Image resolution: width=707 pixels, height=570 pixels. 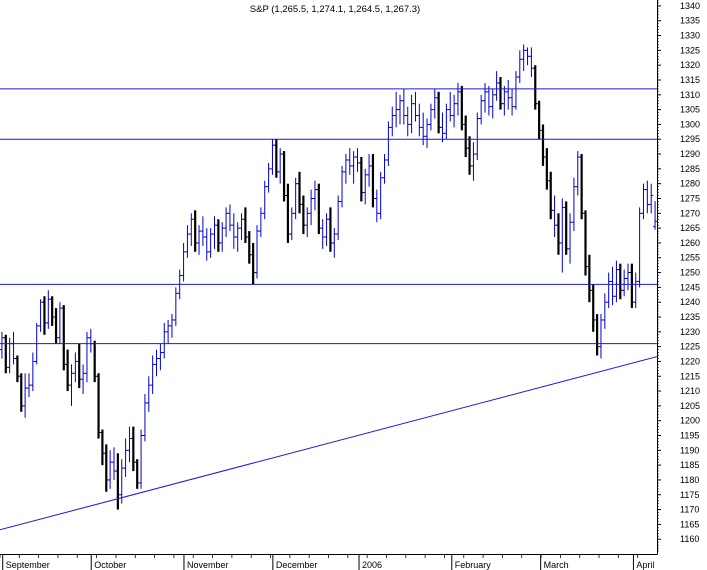 I want to click on y-tick-label: 1275, so click(x=690, y=198).